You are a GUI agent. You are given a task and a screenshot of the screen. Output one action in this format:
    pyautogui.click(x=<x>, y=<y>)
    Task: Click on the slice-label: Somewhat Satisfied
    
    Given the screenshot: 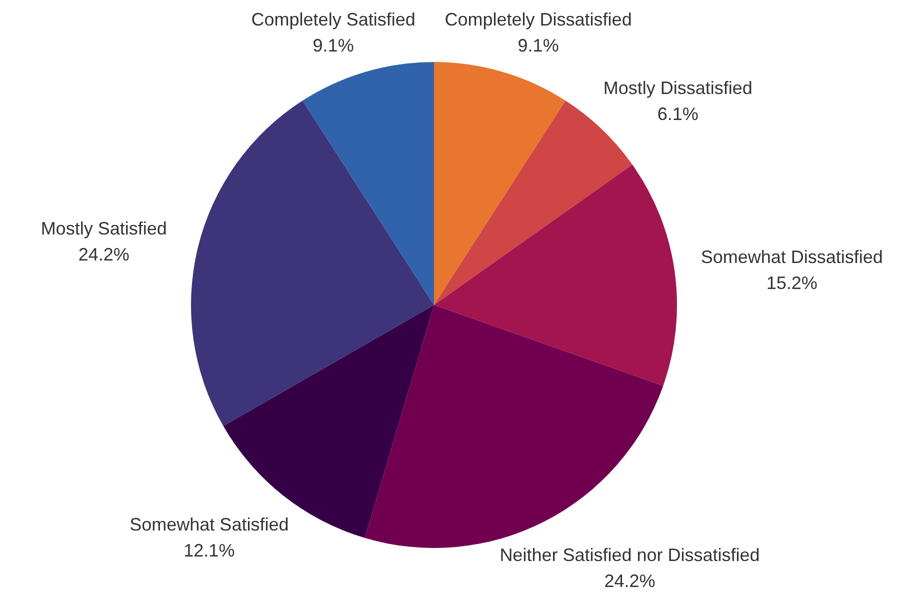 What is the action you would take?
    pyautogui.click(x=209, y=524)
    